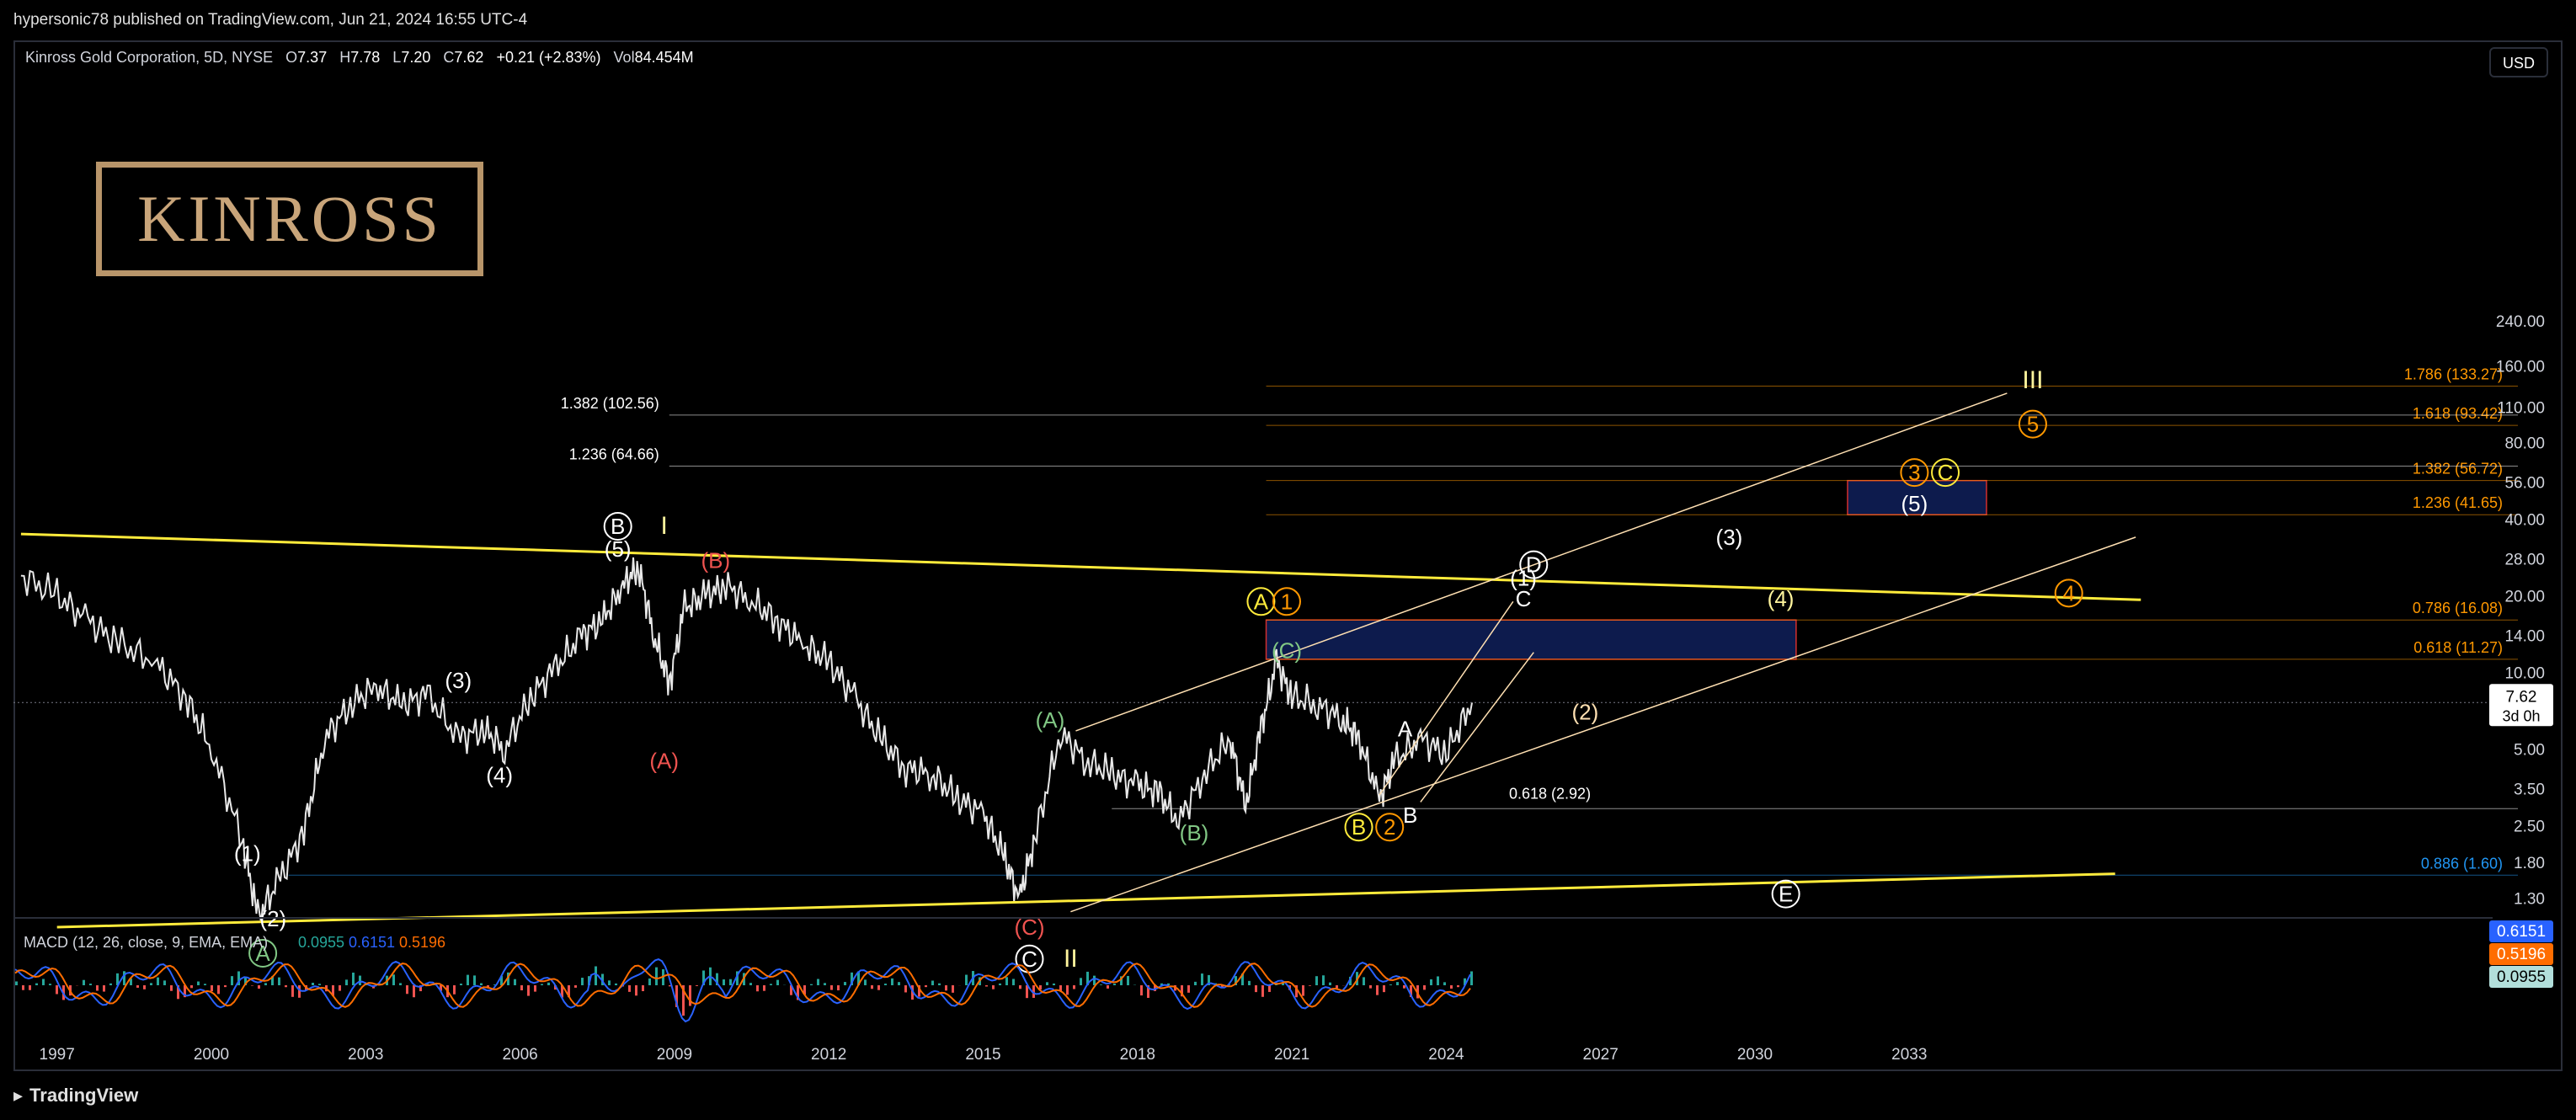  What do you see at coordinates (365, 57) in the screenshot?
I see `high-value: 7.78` at bounding box center [365, 57].